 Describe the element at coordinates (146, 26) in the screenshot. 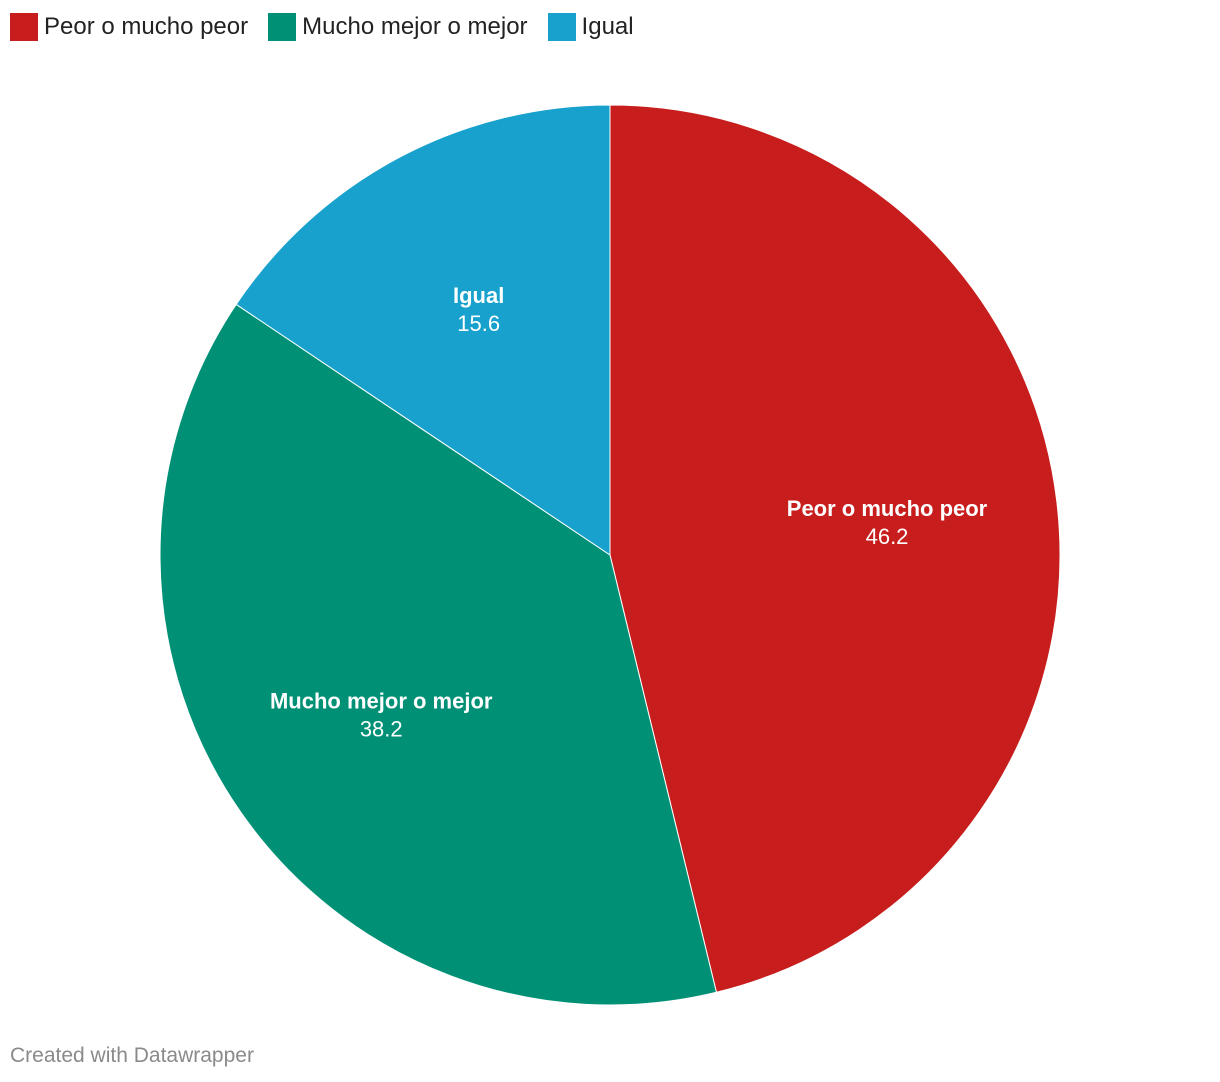

I see `legend-label-peor: Peor o mucho peor` at that location.